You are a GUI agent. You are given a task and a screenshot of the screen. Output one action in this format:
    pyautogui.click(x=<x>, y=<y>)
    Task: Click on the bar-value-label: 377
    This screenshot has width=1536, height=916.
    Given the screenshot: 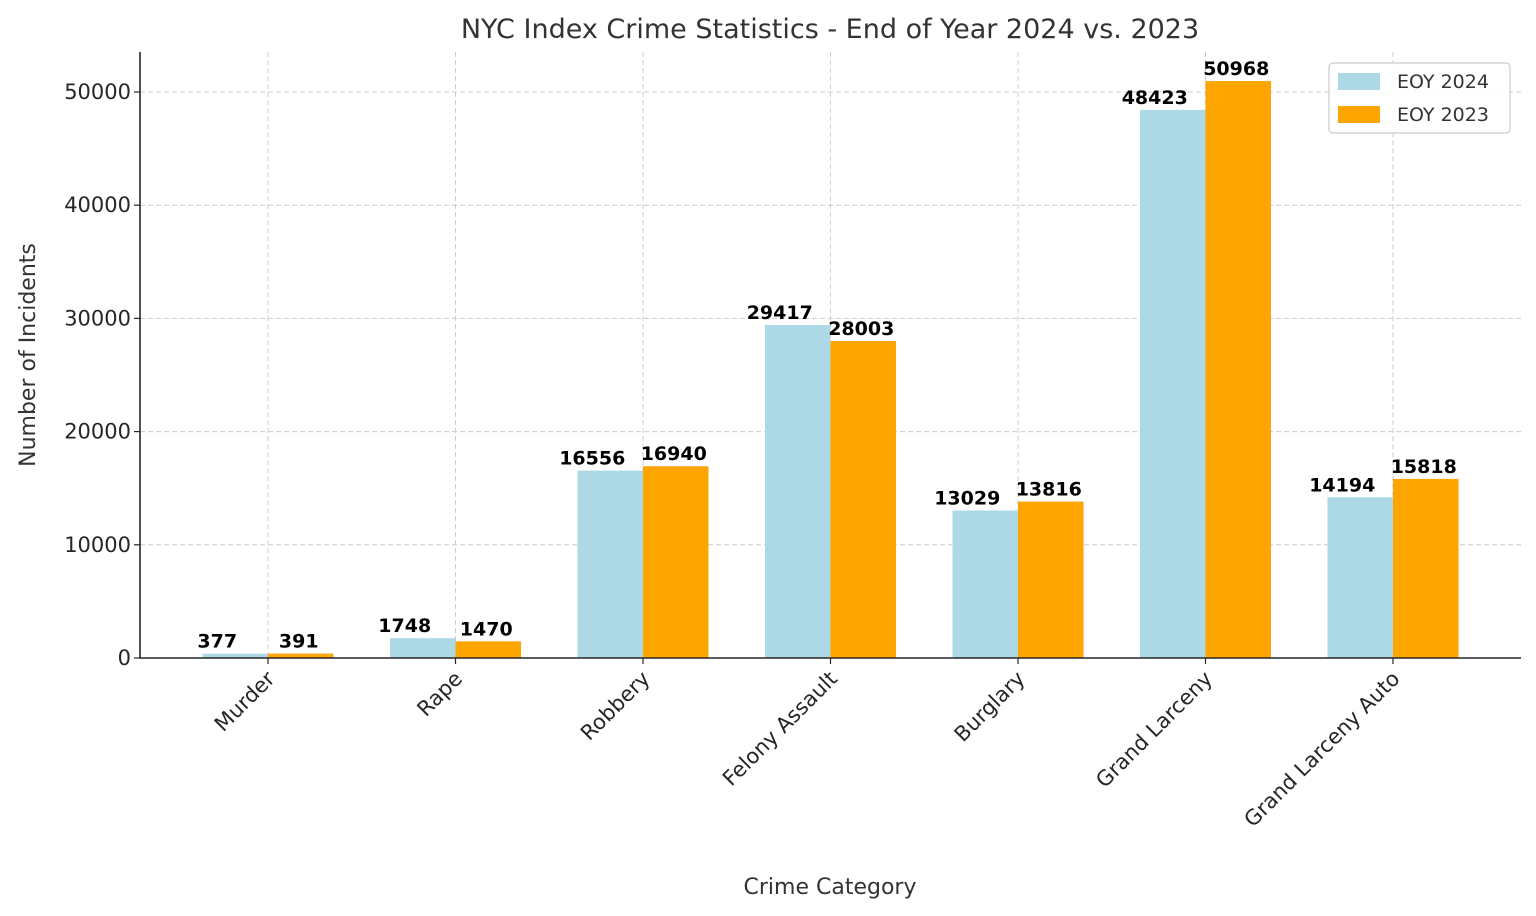 What is the action you would take?
    pyautogui.click(x=217, y=642)
    